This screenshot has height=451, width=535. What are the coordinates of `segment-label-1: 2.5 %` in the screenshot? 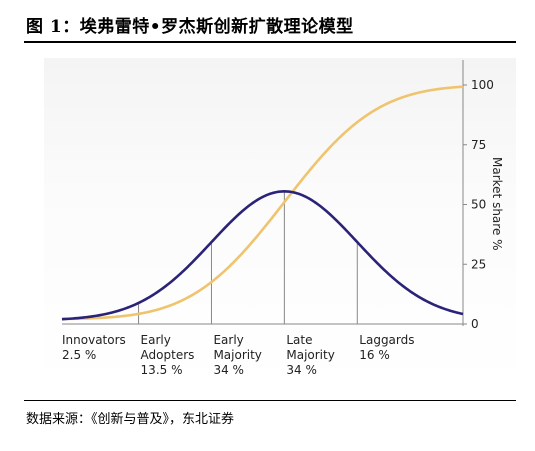 It's located at (79, 355).